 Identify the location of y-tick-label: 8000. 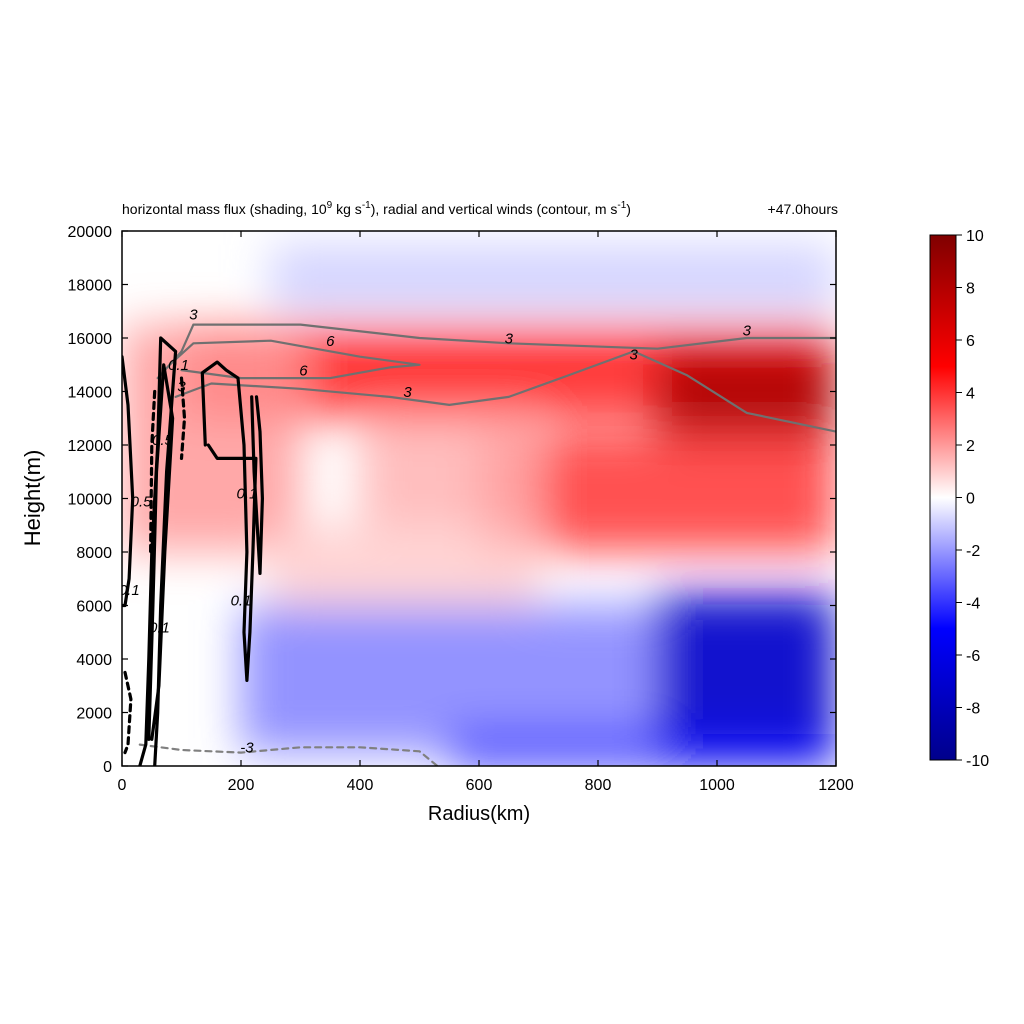
(94, 553).